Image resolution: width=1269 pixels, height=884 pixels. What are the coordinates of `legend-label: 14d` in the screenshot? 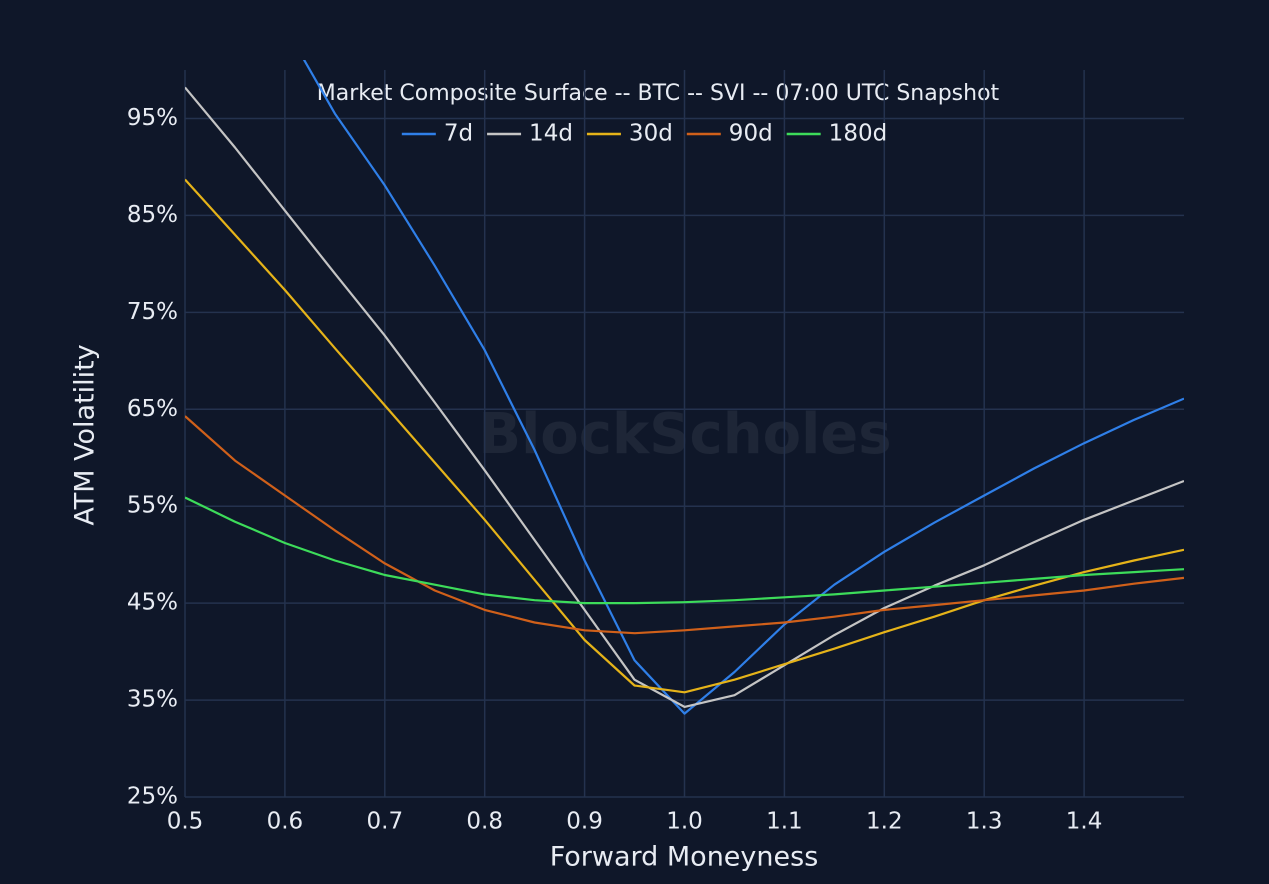 It's located at (551, 134).